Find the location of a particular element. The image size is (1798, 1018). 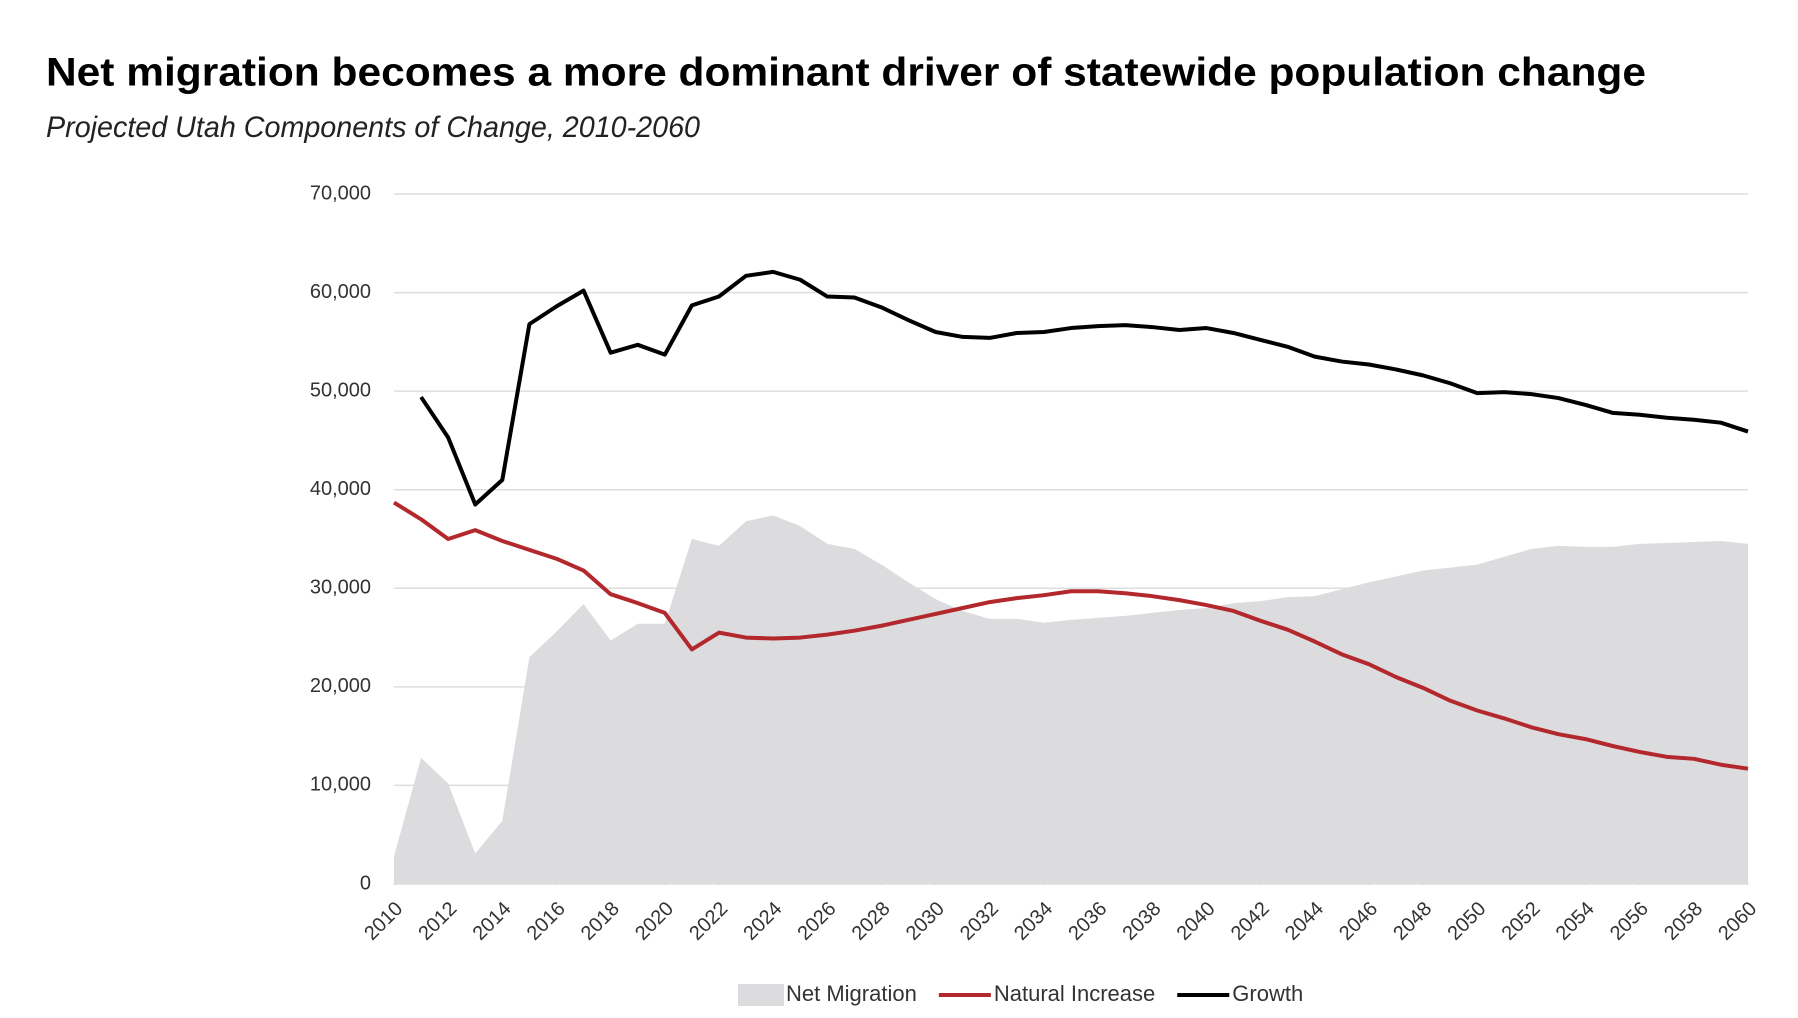

x-tick-label: 2054 is located at coordinates (1575, 921).